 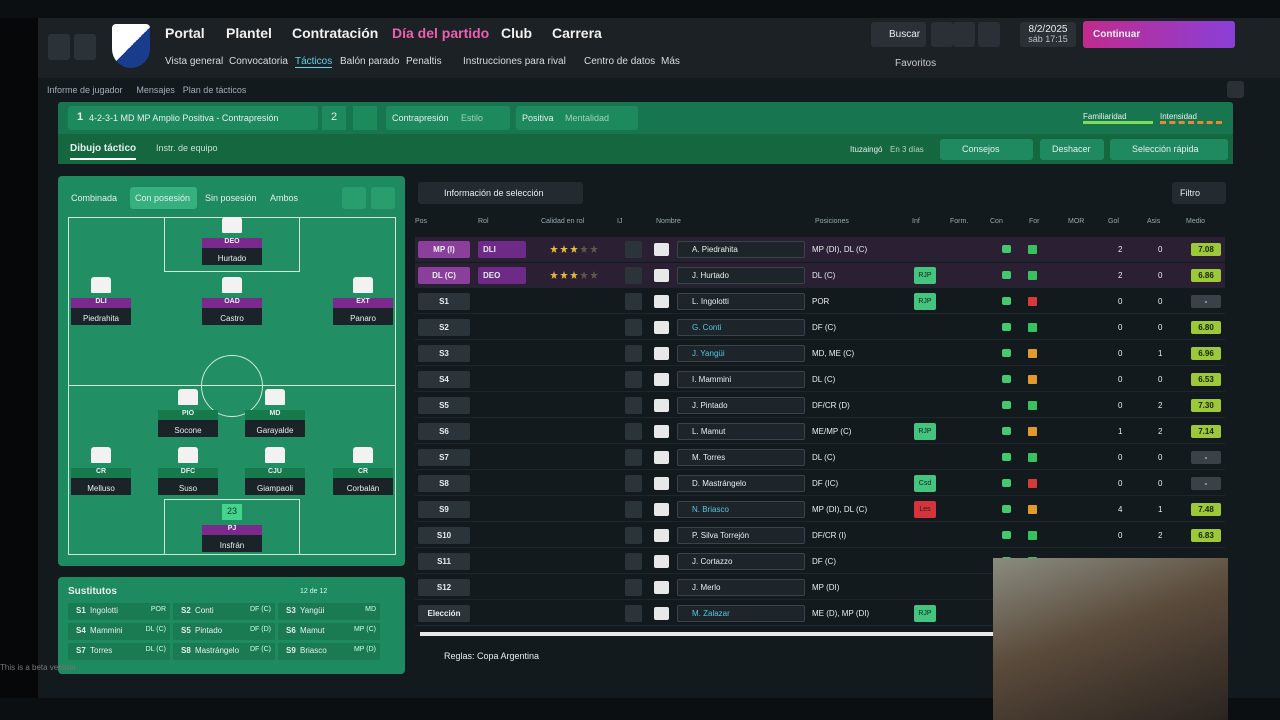 I want to click on nav-forward, so click(x=85, y=47).